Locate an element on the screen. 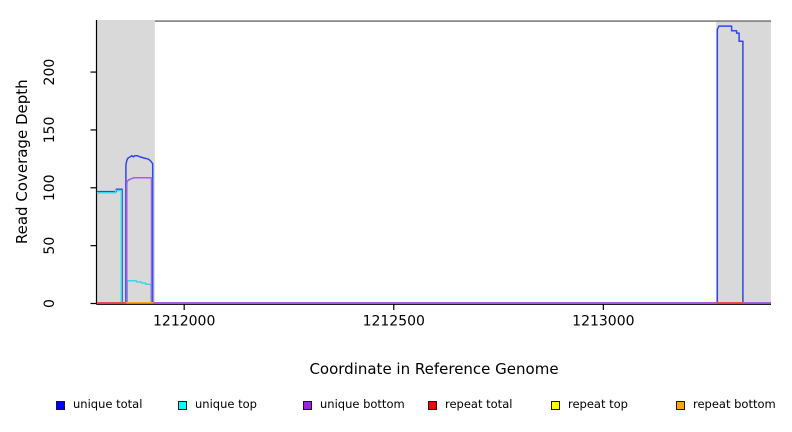 The image size is (792, 432). legend-item-repeat-bottom: repeat bottom is located at coordinates (726, 405).